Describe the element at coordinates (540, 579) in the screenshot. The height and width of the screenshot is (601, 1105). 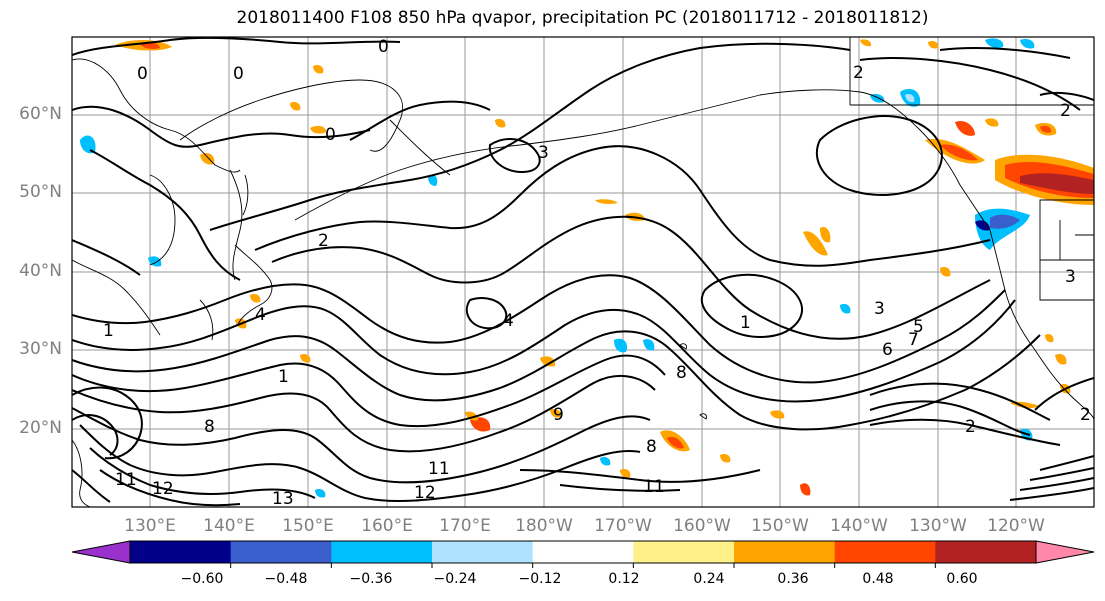
I see `colorbar-tick-label: −0.12` at that location.